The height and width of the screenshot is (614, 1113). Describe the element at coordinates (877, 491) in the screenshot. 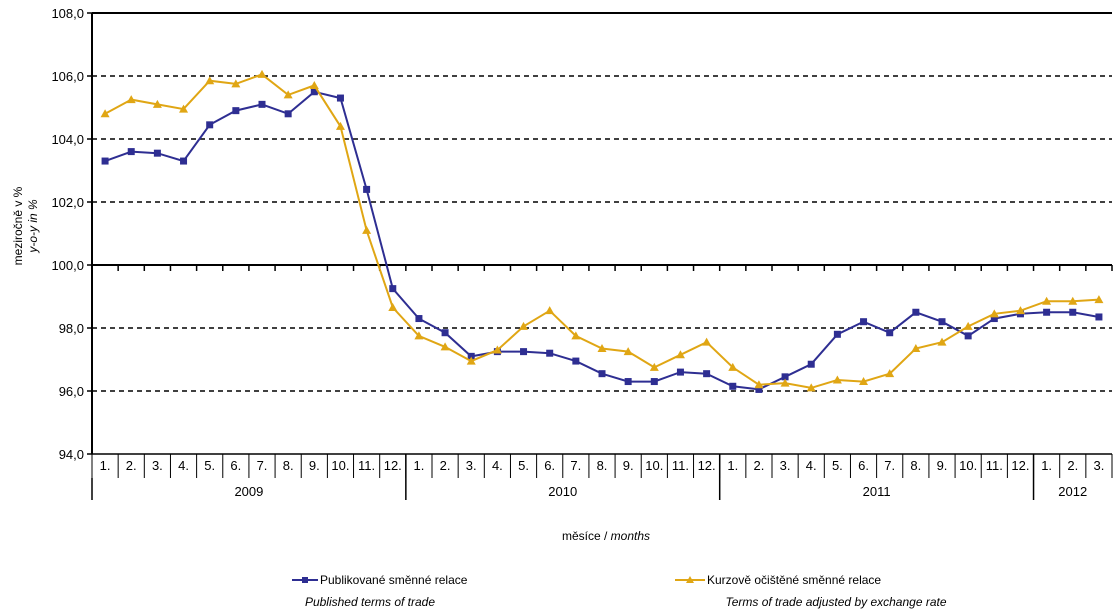

I see `year-label: 2011` at that location.